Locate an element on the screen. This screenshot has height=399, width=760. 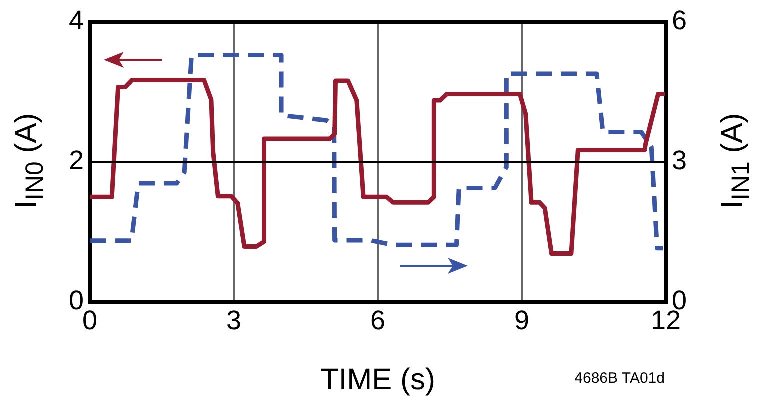
y-tick-label: 4 is located at coordinates (76, 21).